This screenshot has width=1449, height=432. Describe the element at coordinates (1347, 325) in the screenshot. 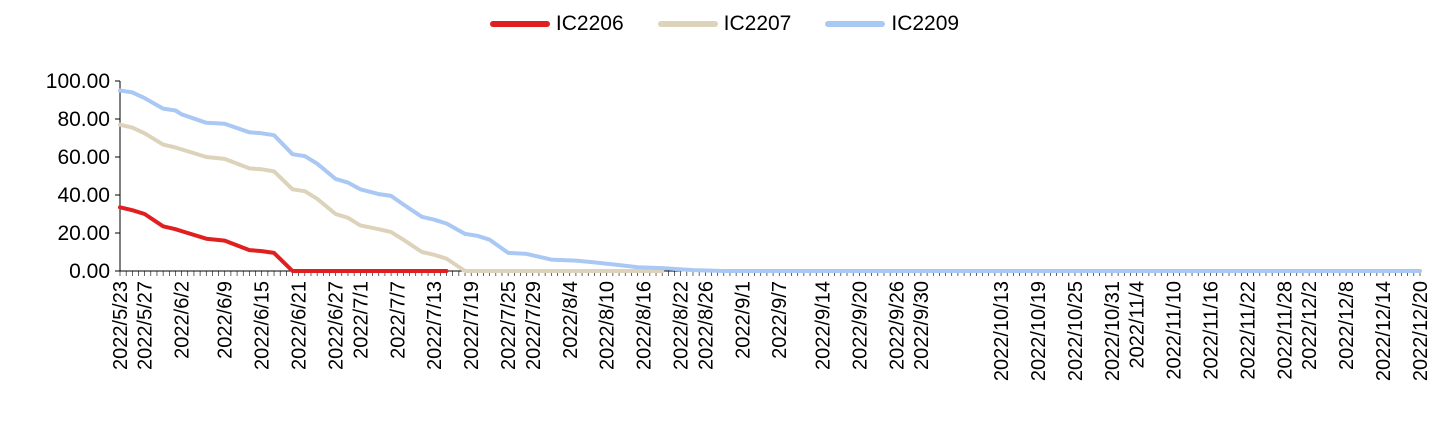

I see `x-tick-label: 2022/12/8` at that location.